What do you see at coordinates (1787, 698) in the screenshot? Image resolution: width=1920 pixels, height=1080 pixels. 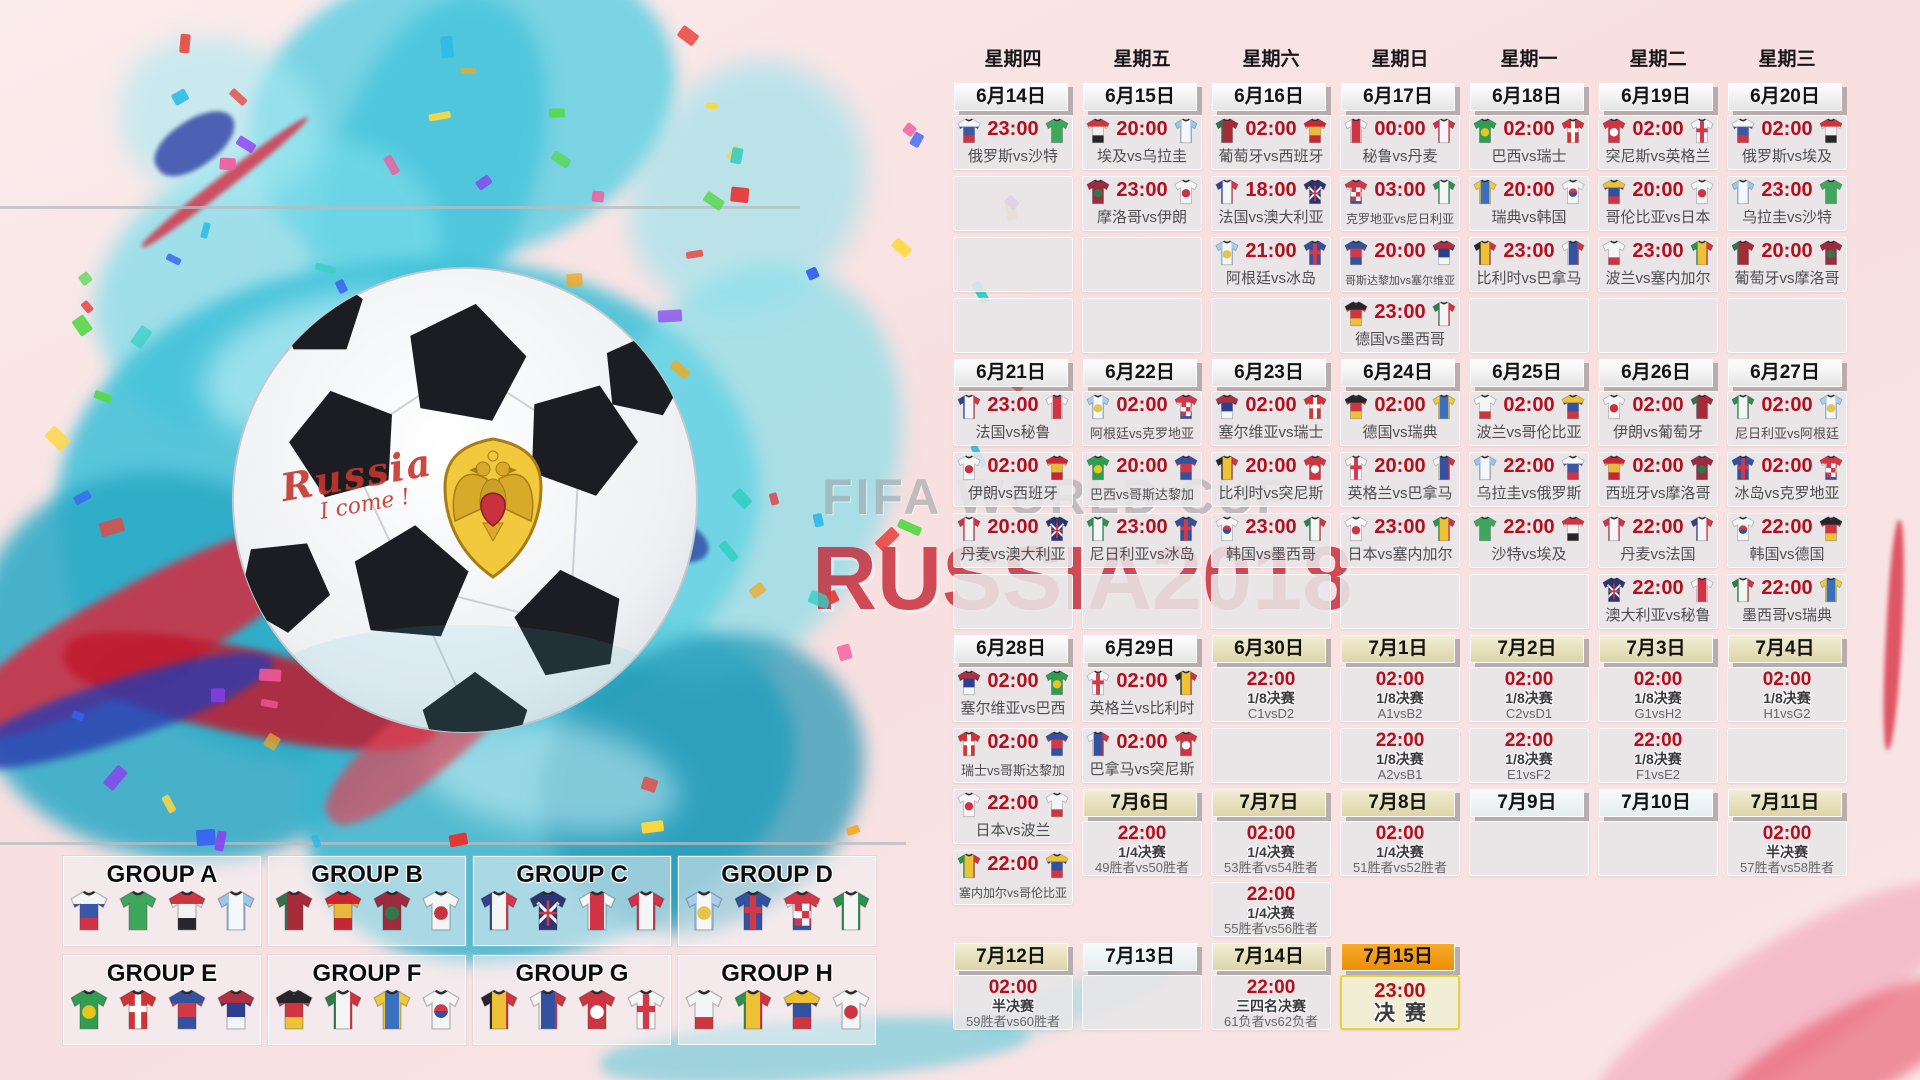 I see `stage-label: 1/8决赛` at bounding box center [1787, 698].